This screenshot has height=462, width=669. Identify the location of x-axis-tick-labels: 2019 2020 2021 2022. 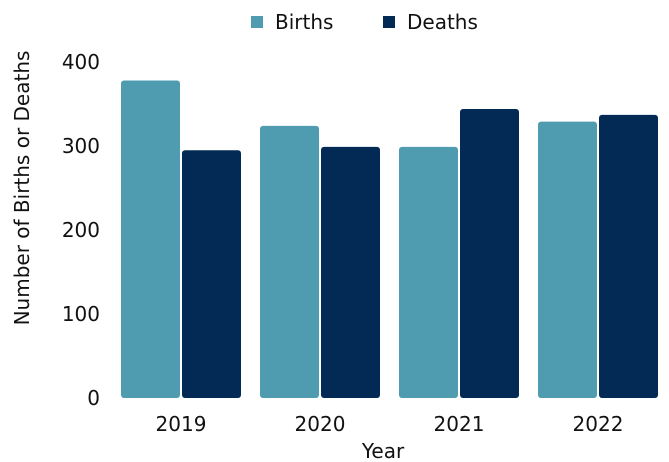
(390, 424).